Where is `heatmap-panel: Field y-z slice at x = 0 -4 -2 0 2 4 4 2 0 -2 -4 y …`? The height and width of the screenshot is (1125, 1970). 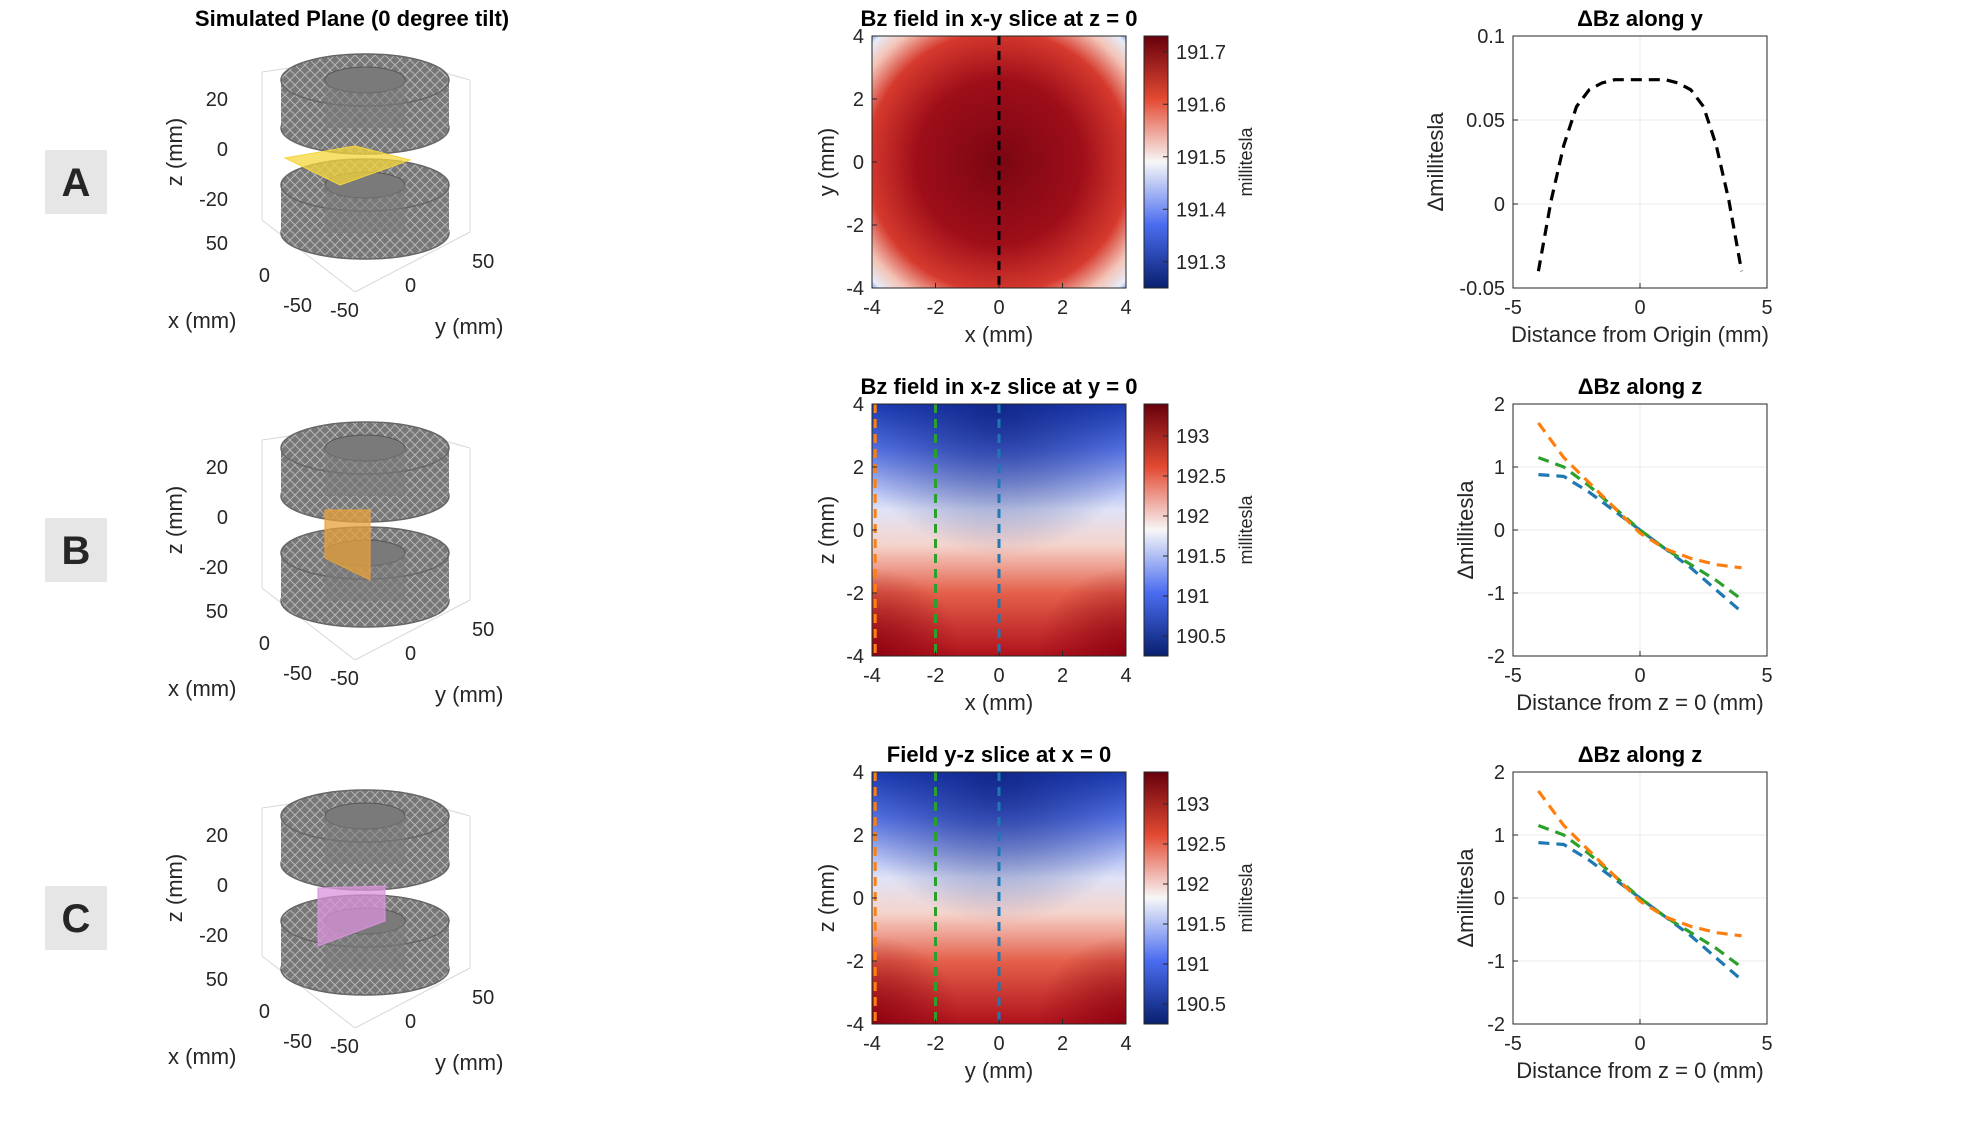 heatmap-panel: Field y-z slice at x = 0 -4 -2 0 2 4 4 2 0 -2 -4 y … is located at coordinates (1035, 912).